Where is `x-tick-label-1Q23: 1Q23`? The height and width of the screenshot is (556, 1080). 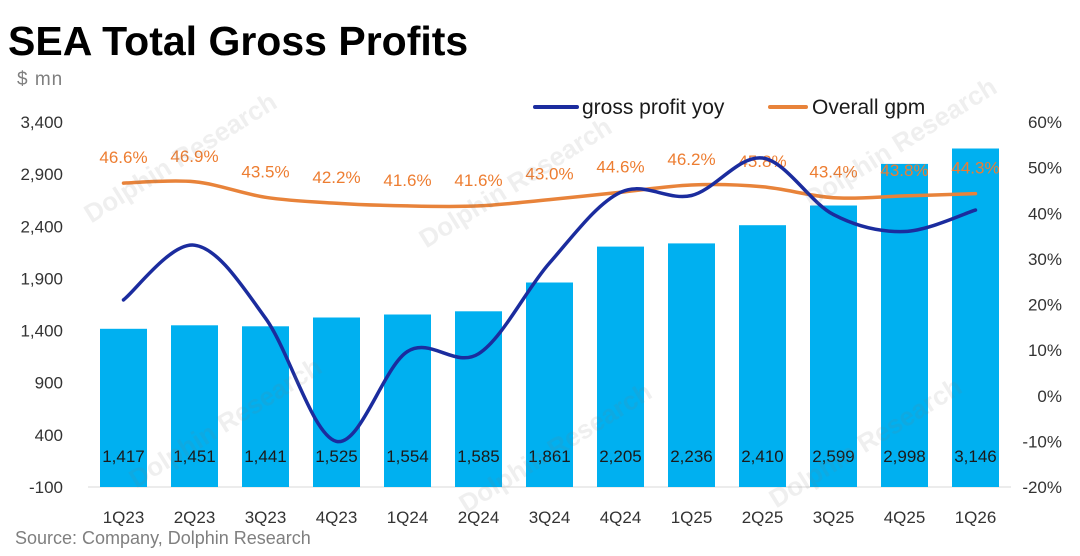 x-tick-label-1Q23: 1Q23 is located at coordinates (124, 517).